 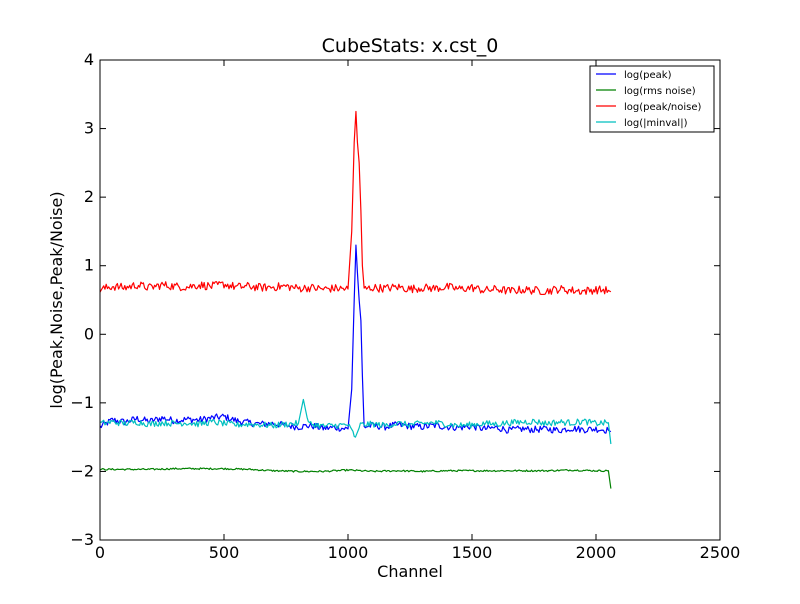 What do you see at coordinates (663, 107) in the screenshot?
I see `legend-label-3: log(peak/noise)` at bounding box center [663, 107].